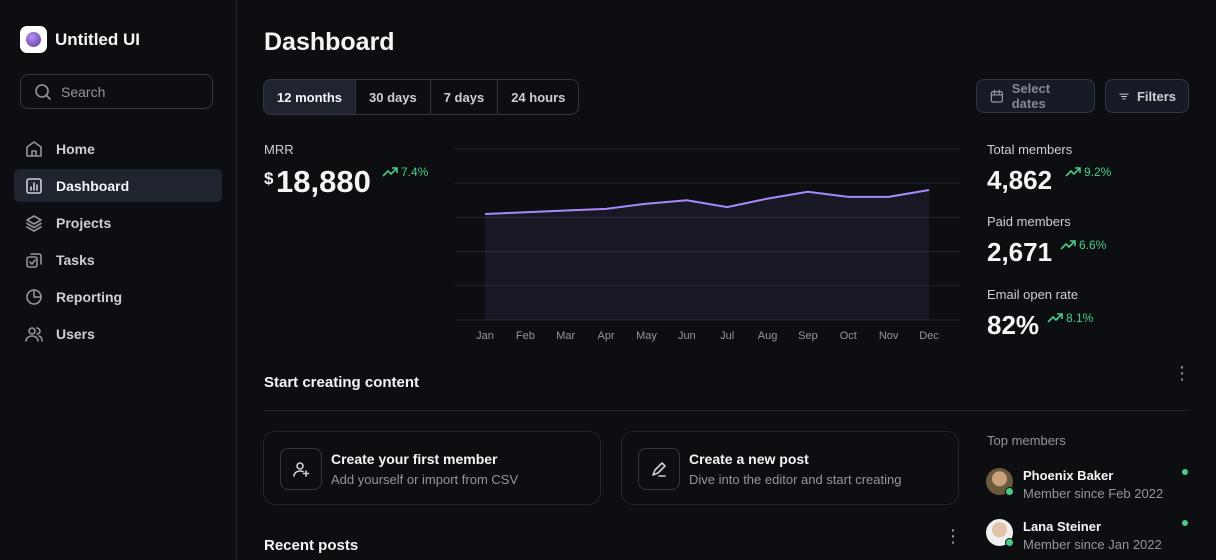 The height and width of the screenshot is (560, 1216). What do you see at coordinates (1098, 172) in the screenshot?
I see `change-text: 9.2%` at bounding box center [1098, 172].